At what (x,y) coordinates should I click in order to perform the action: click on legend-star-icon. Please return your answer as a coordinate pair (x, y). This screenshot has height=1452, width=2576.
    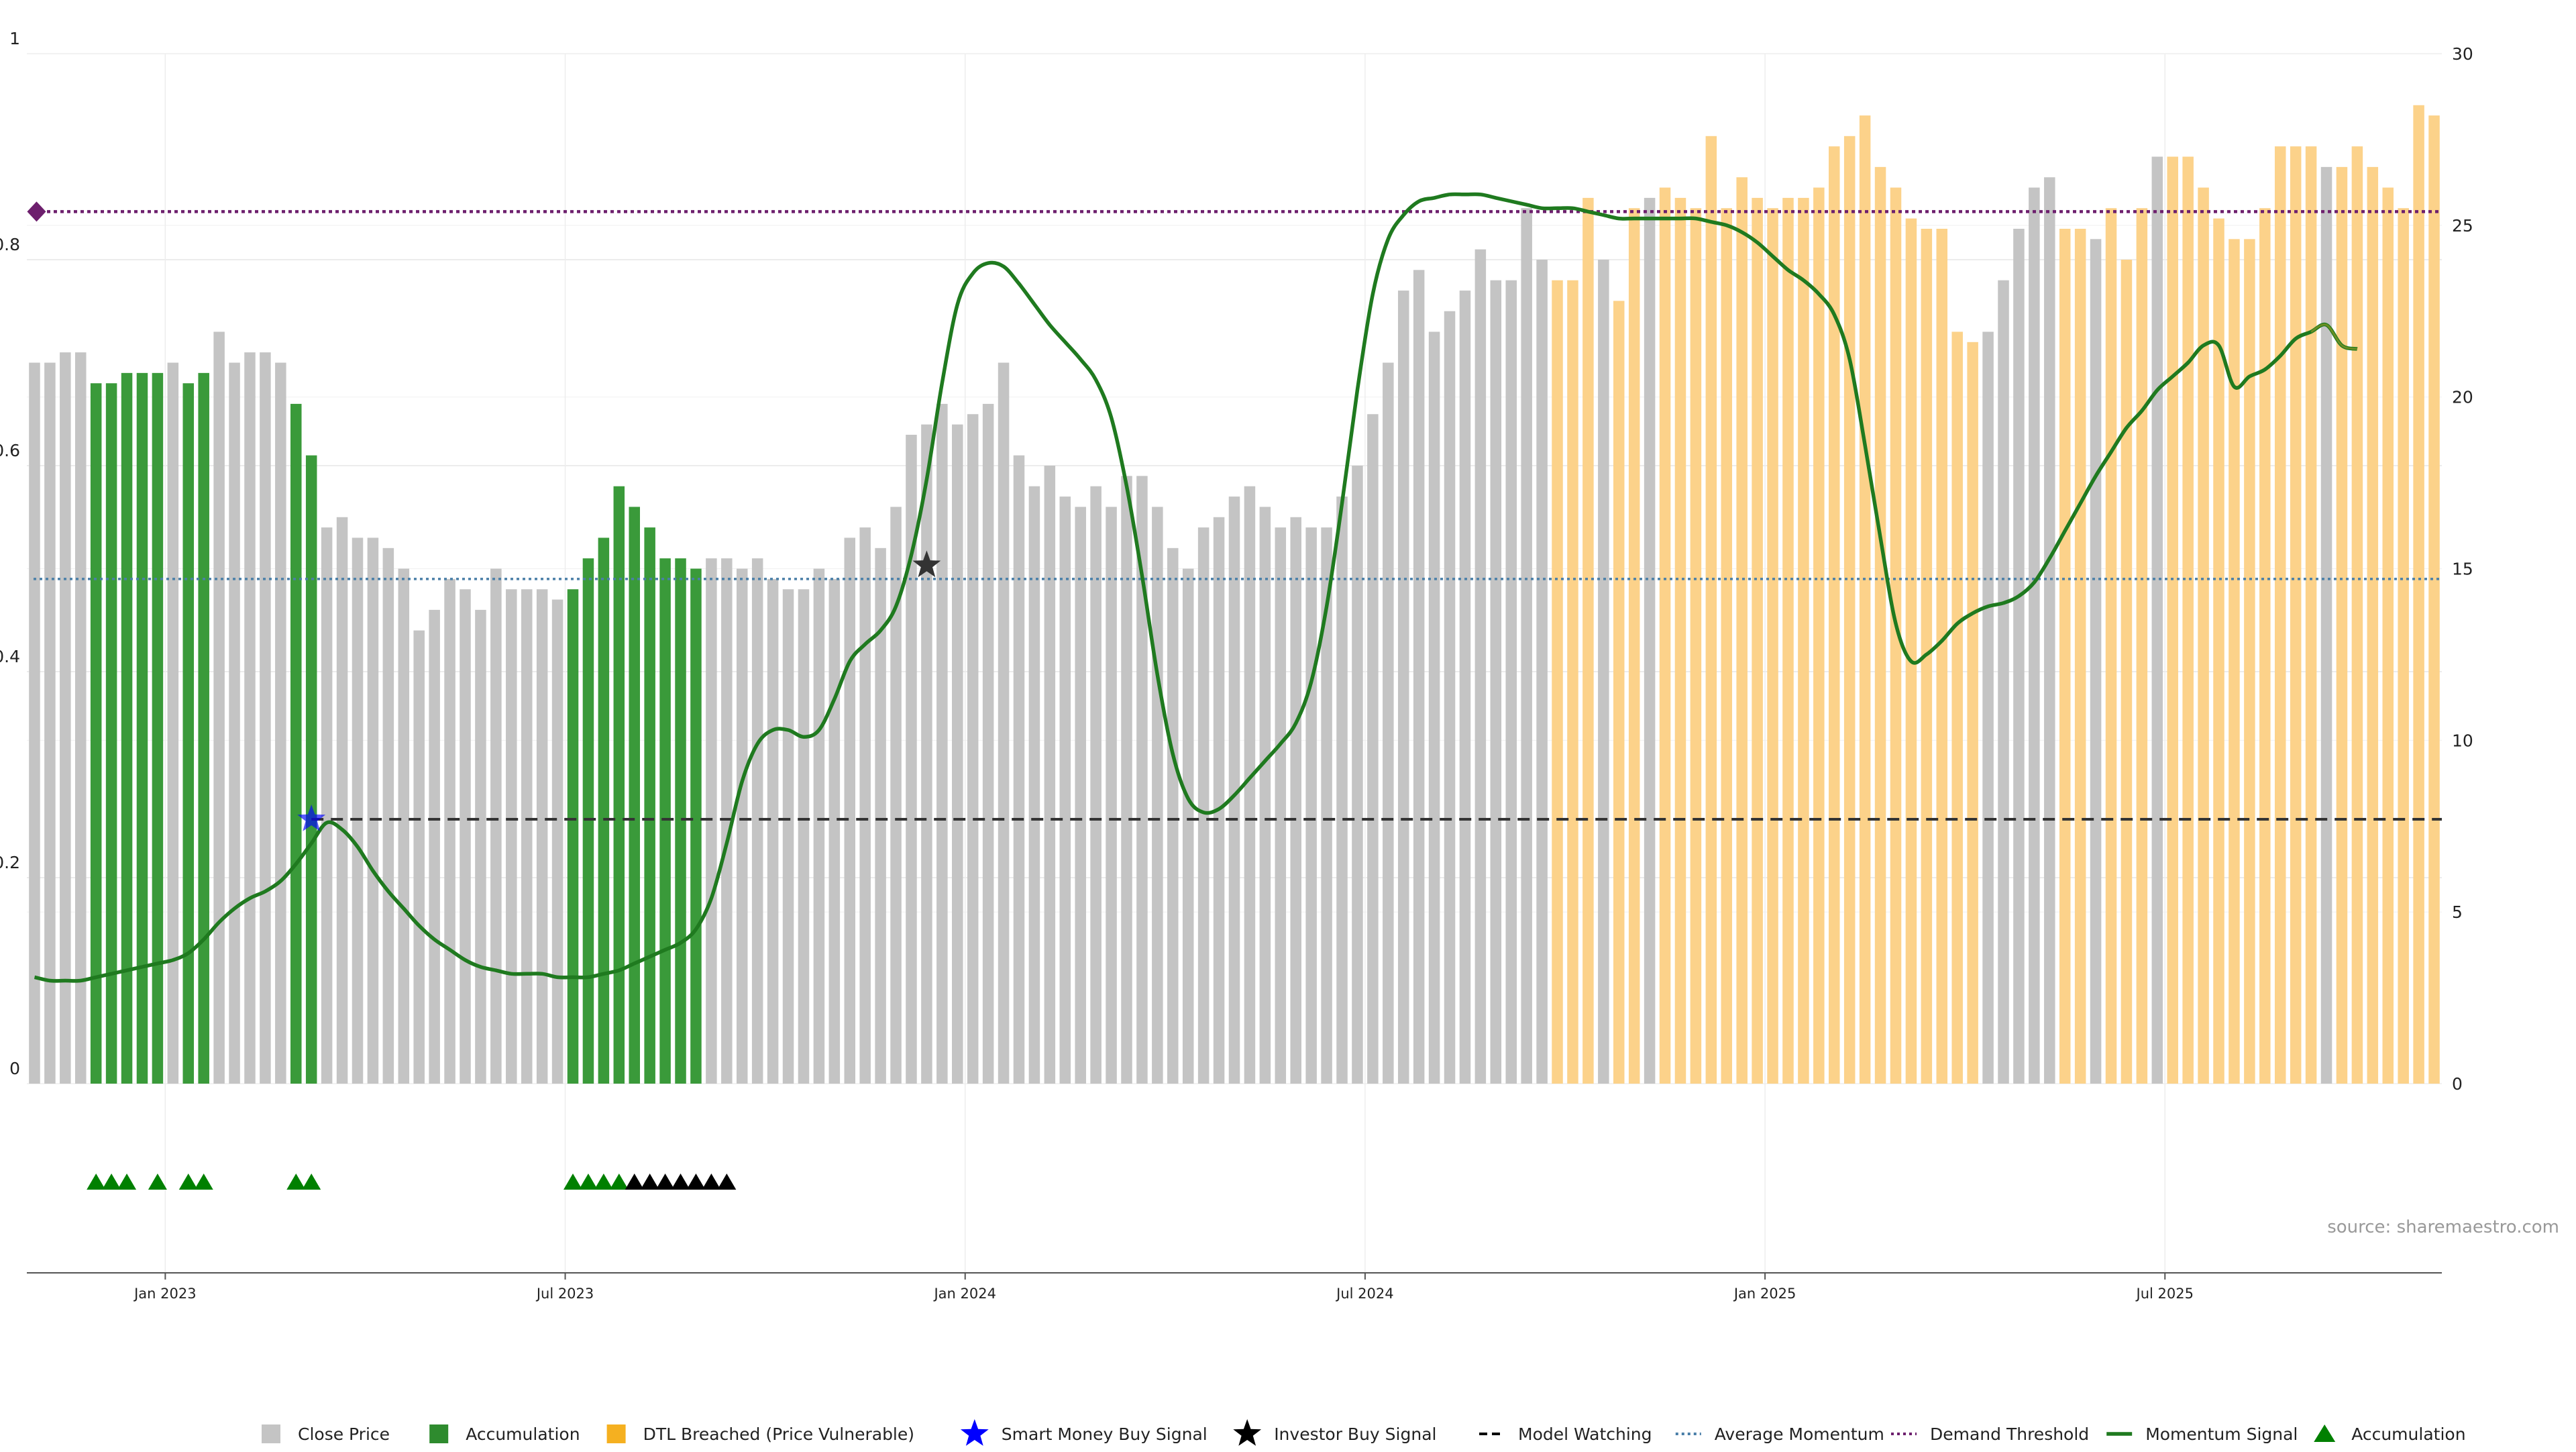
    Looking at the image, I should click on (974, 1433).